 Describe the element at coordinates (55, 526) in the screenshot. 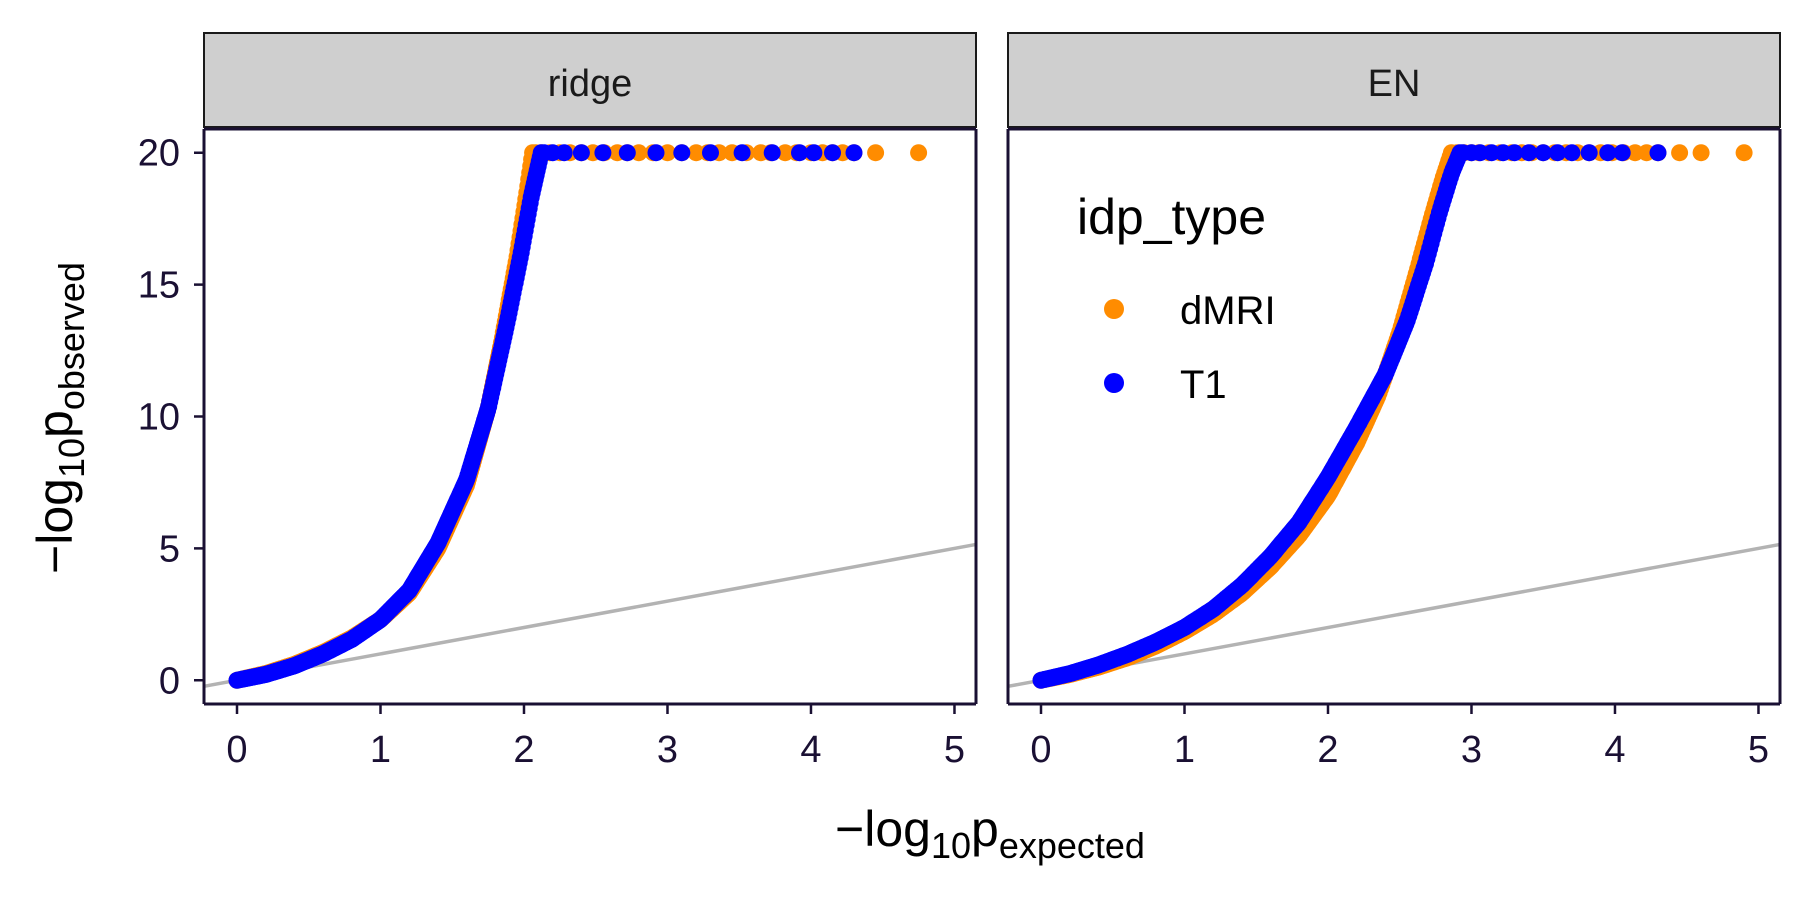

I see `y-axis-title-main: −log` at that location.